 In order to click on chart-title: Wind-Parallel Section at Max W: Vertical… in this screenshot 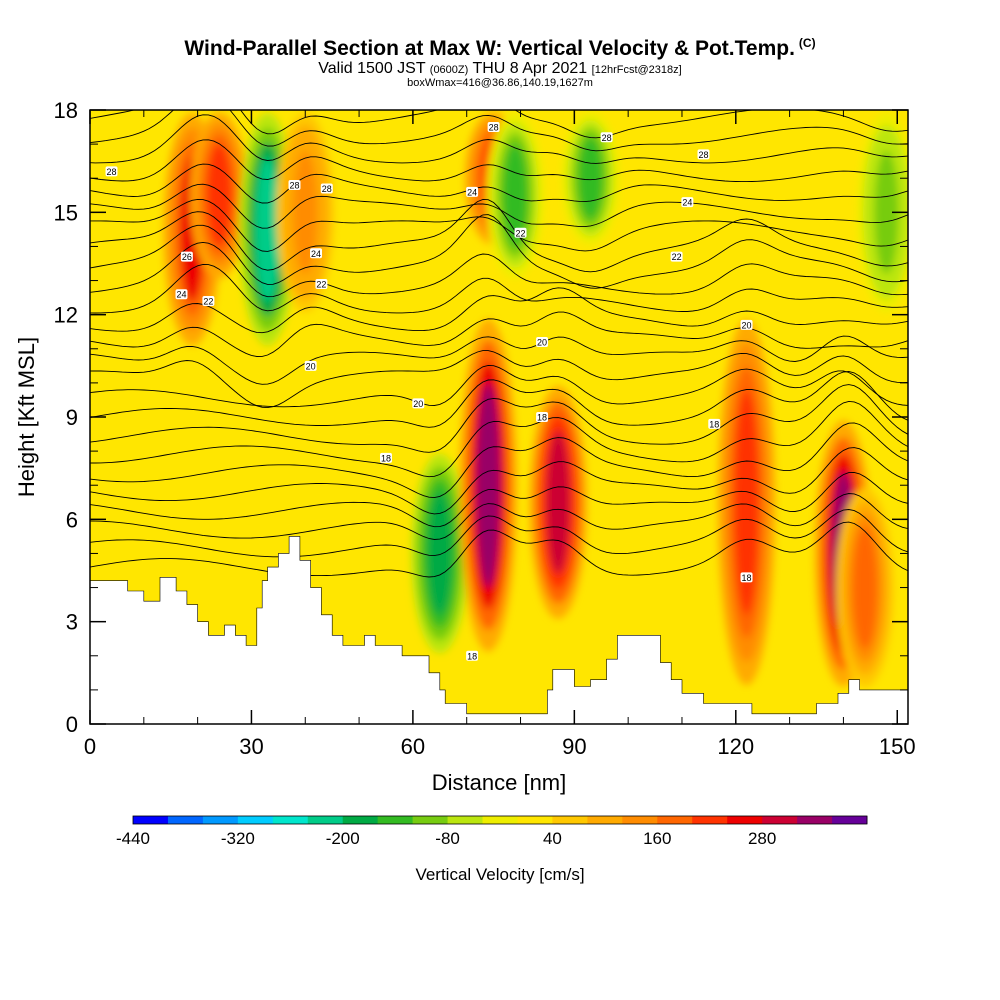, I will do `click(500, 48)`.